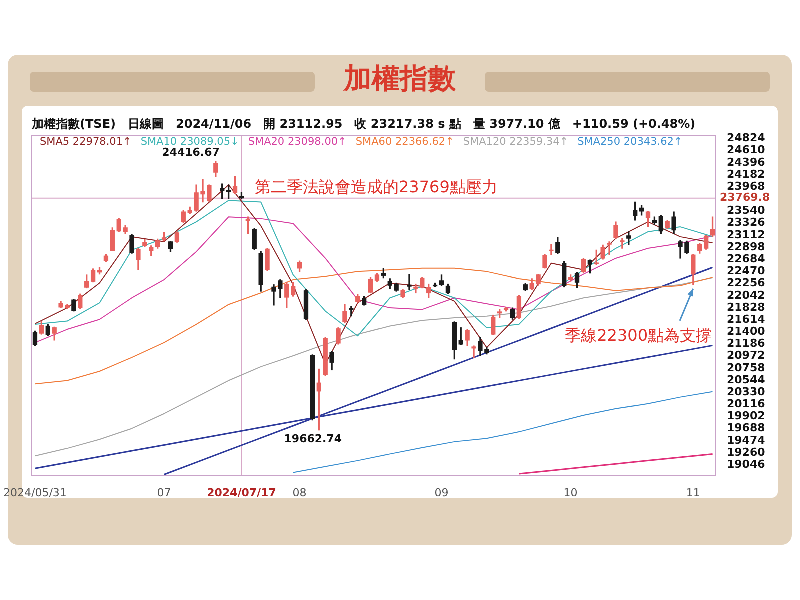  Describe the element at coordinates (746, 391) in the screenshot. I see `y-tick-label: 20330` at that location.